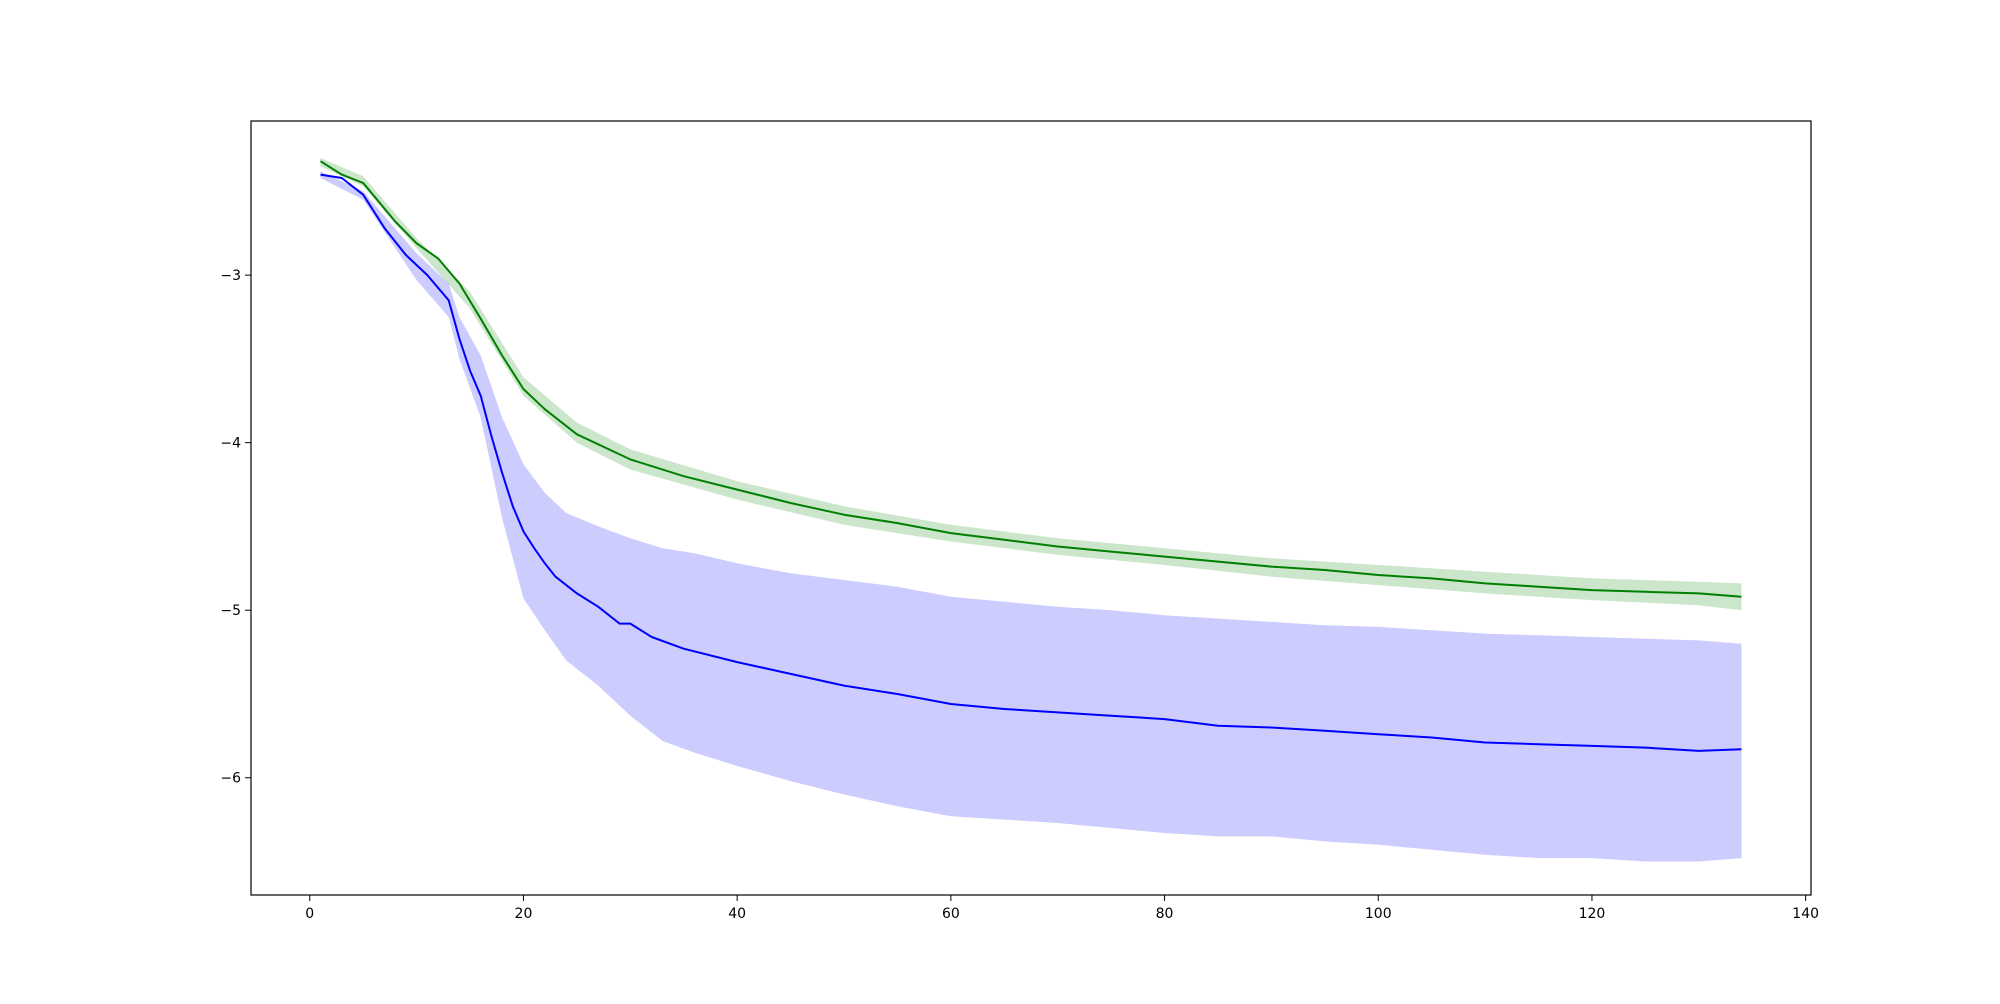 This screenshot has width=2000, height=1004. Describe the element at coordinates (524, 914) in the screenshot. I see `x-tick-label: 20` at that location.